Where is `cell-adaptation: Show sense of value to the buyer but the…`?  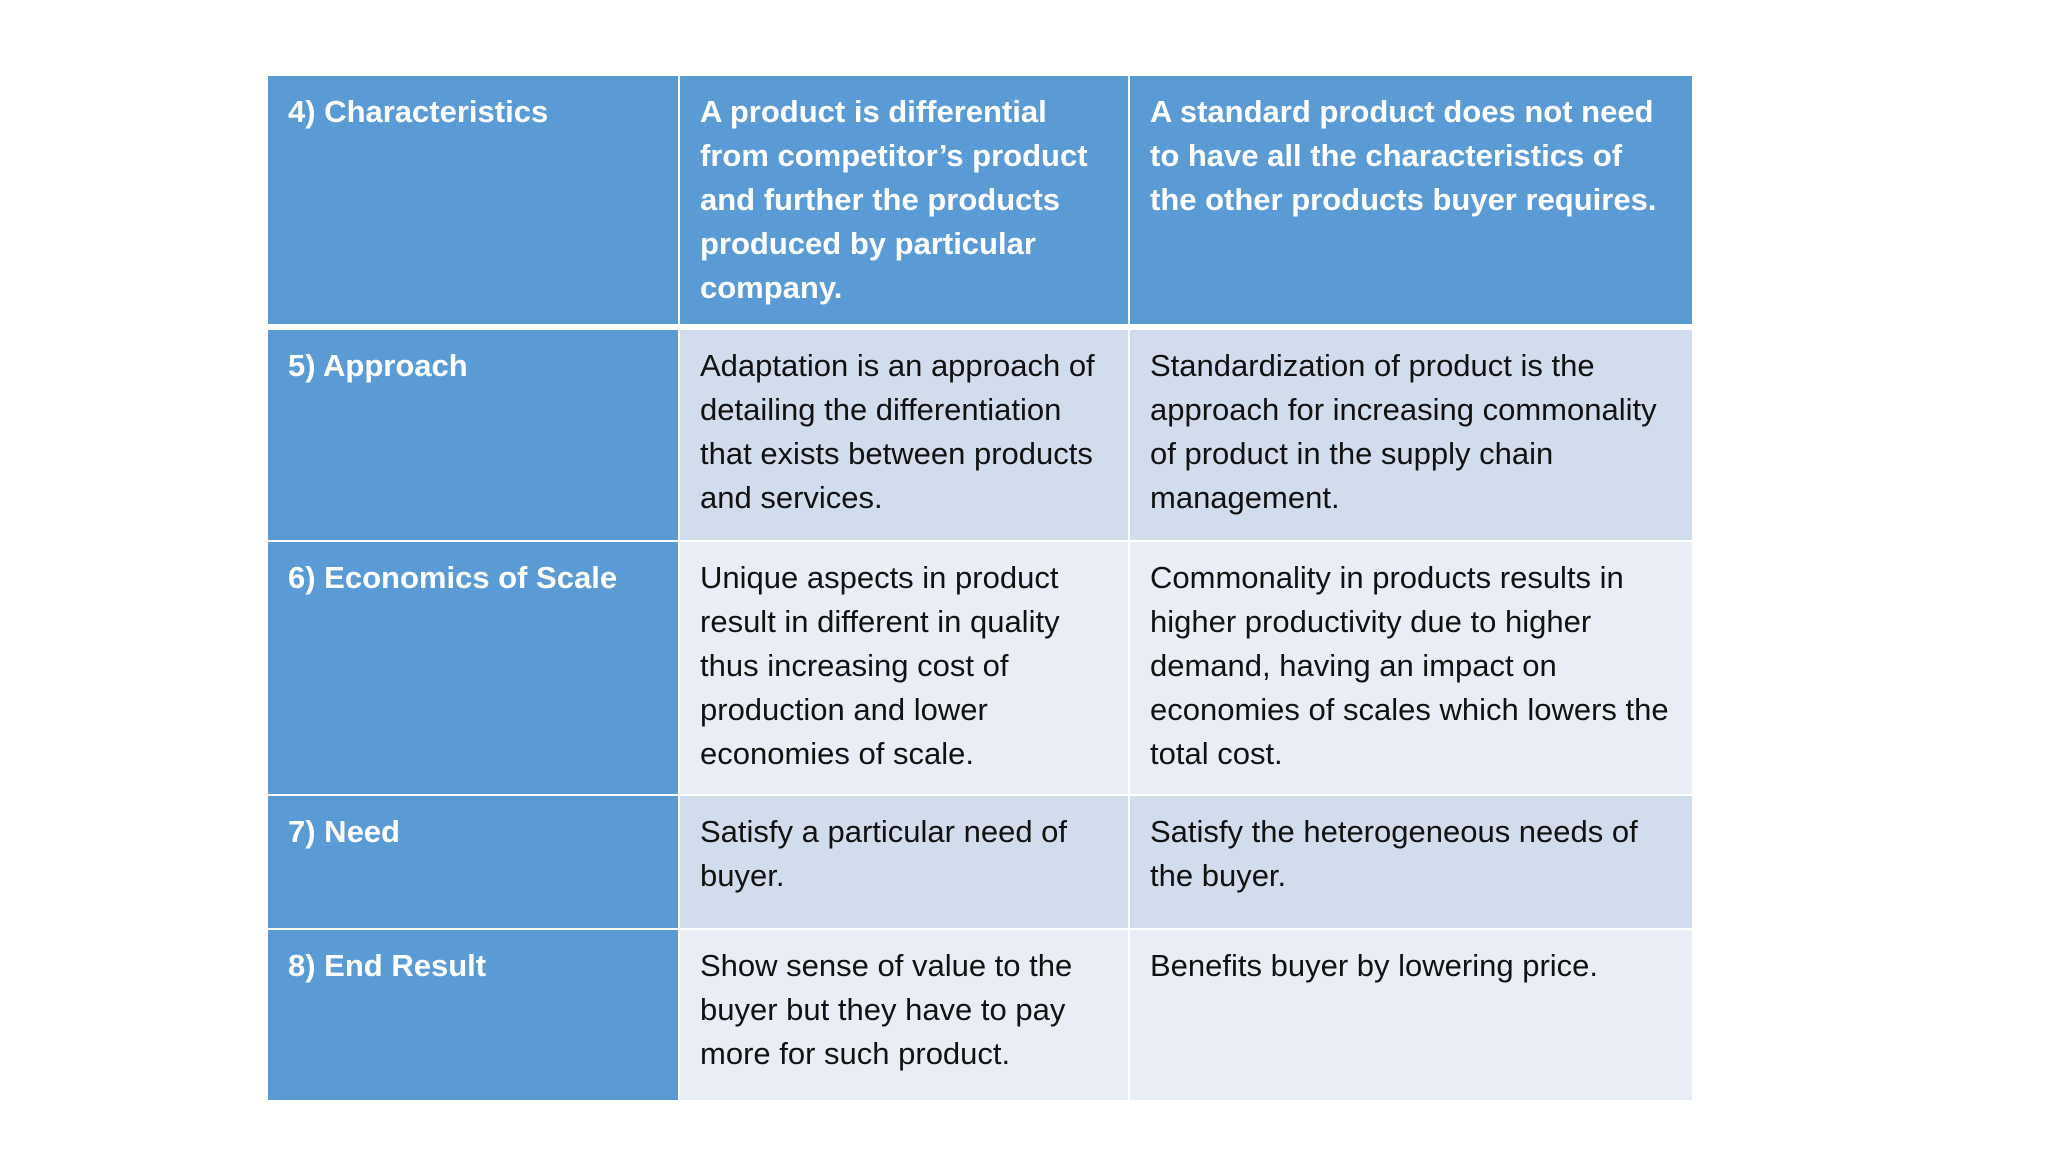
cell-adaptation: Show sense of value to the buyer but the… is located at coordinates (905, 1016).